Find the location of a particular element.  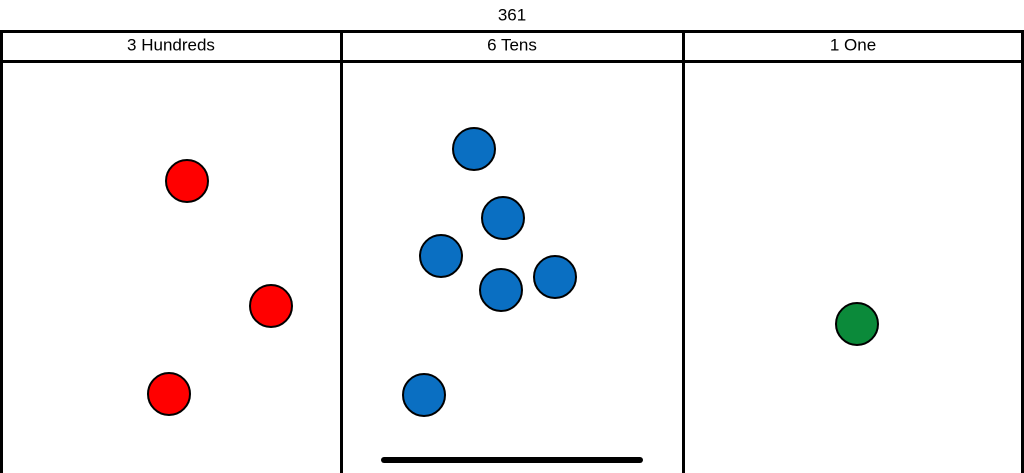

column-header: 1 One is located at coordinates (853, 44).